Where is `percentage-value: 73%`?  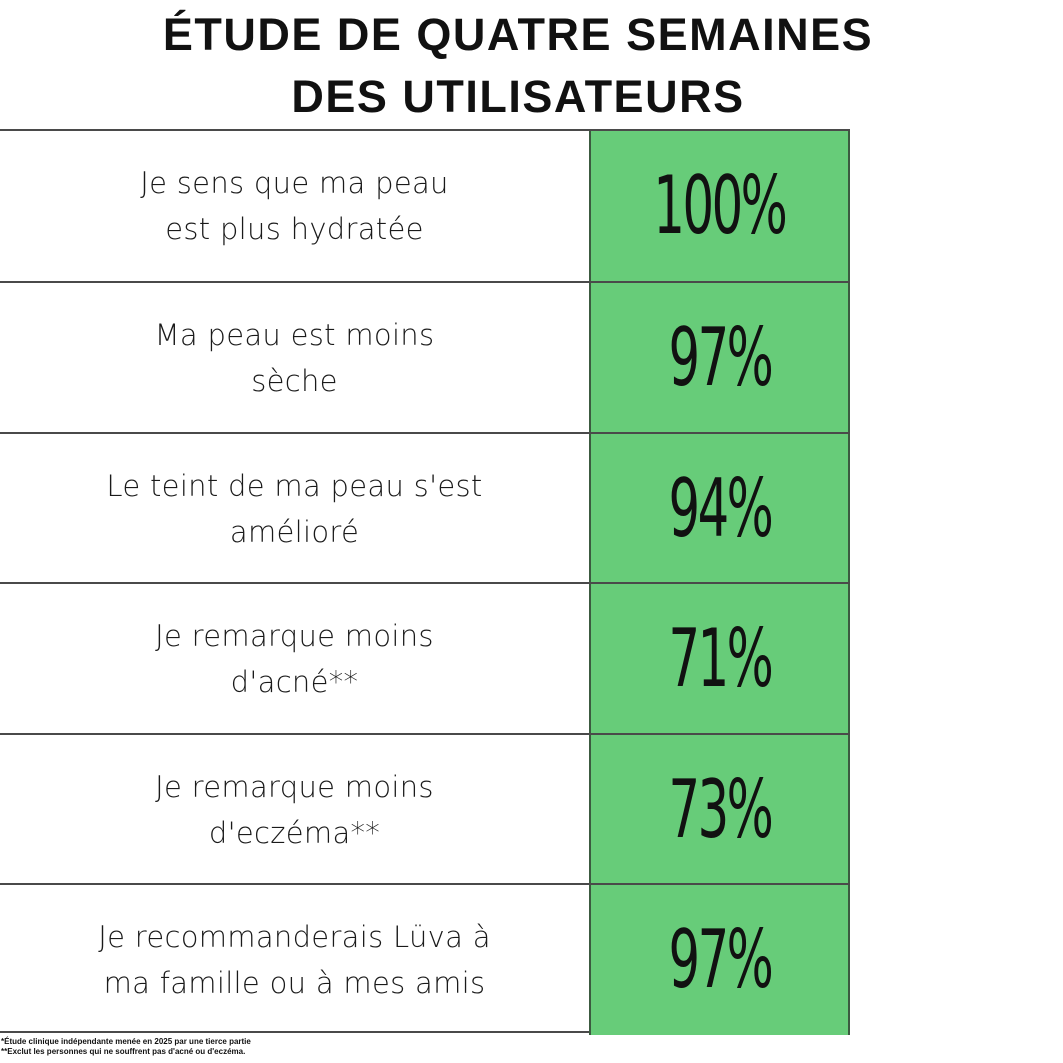
percentage-value: 73% is located at coordinates (720, 809).